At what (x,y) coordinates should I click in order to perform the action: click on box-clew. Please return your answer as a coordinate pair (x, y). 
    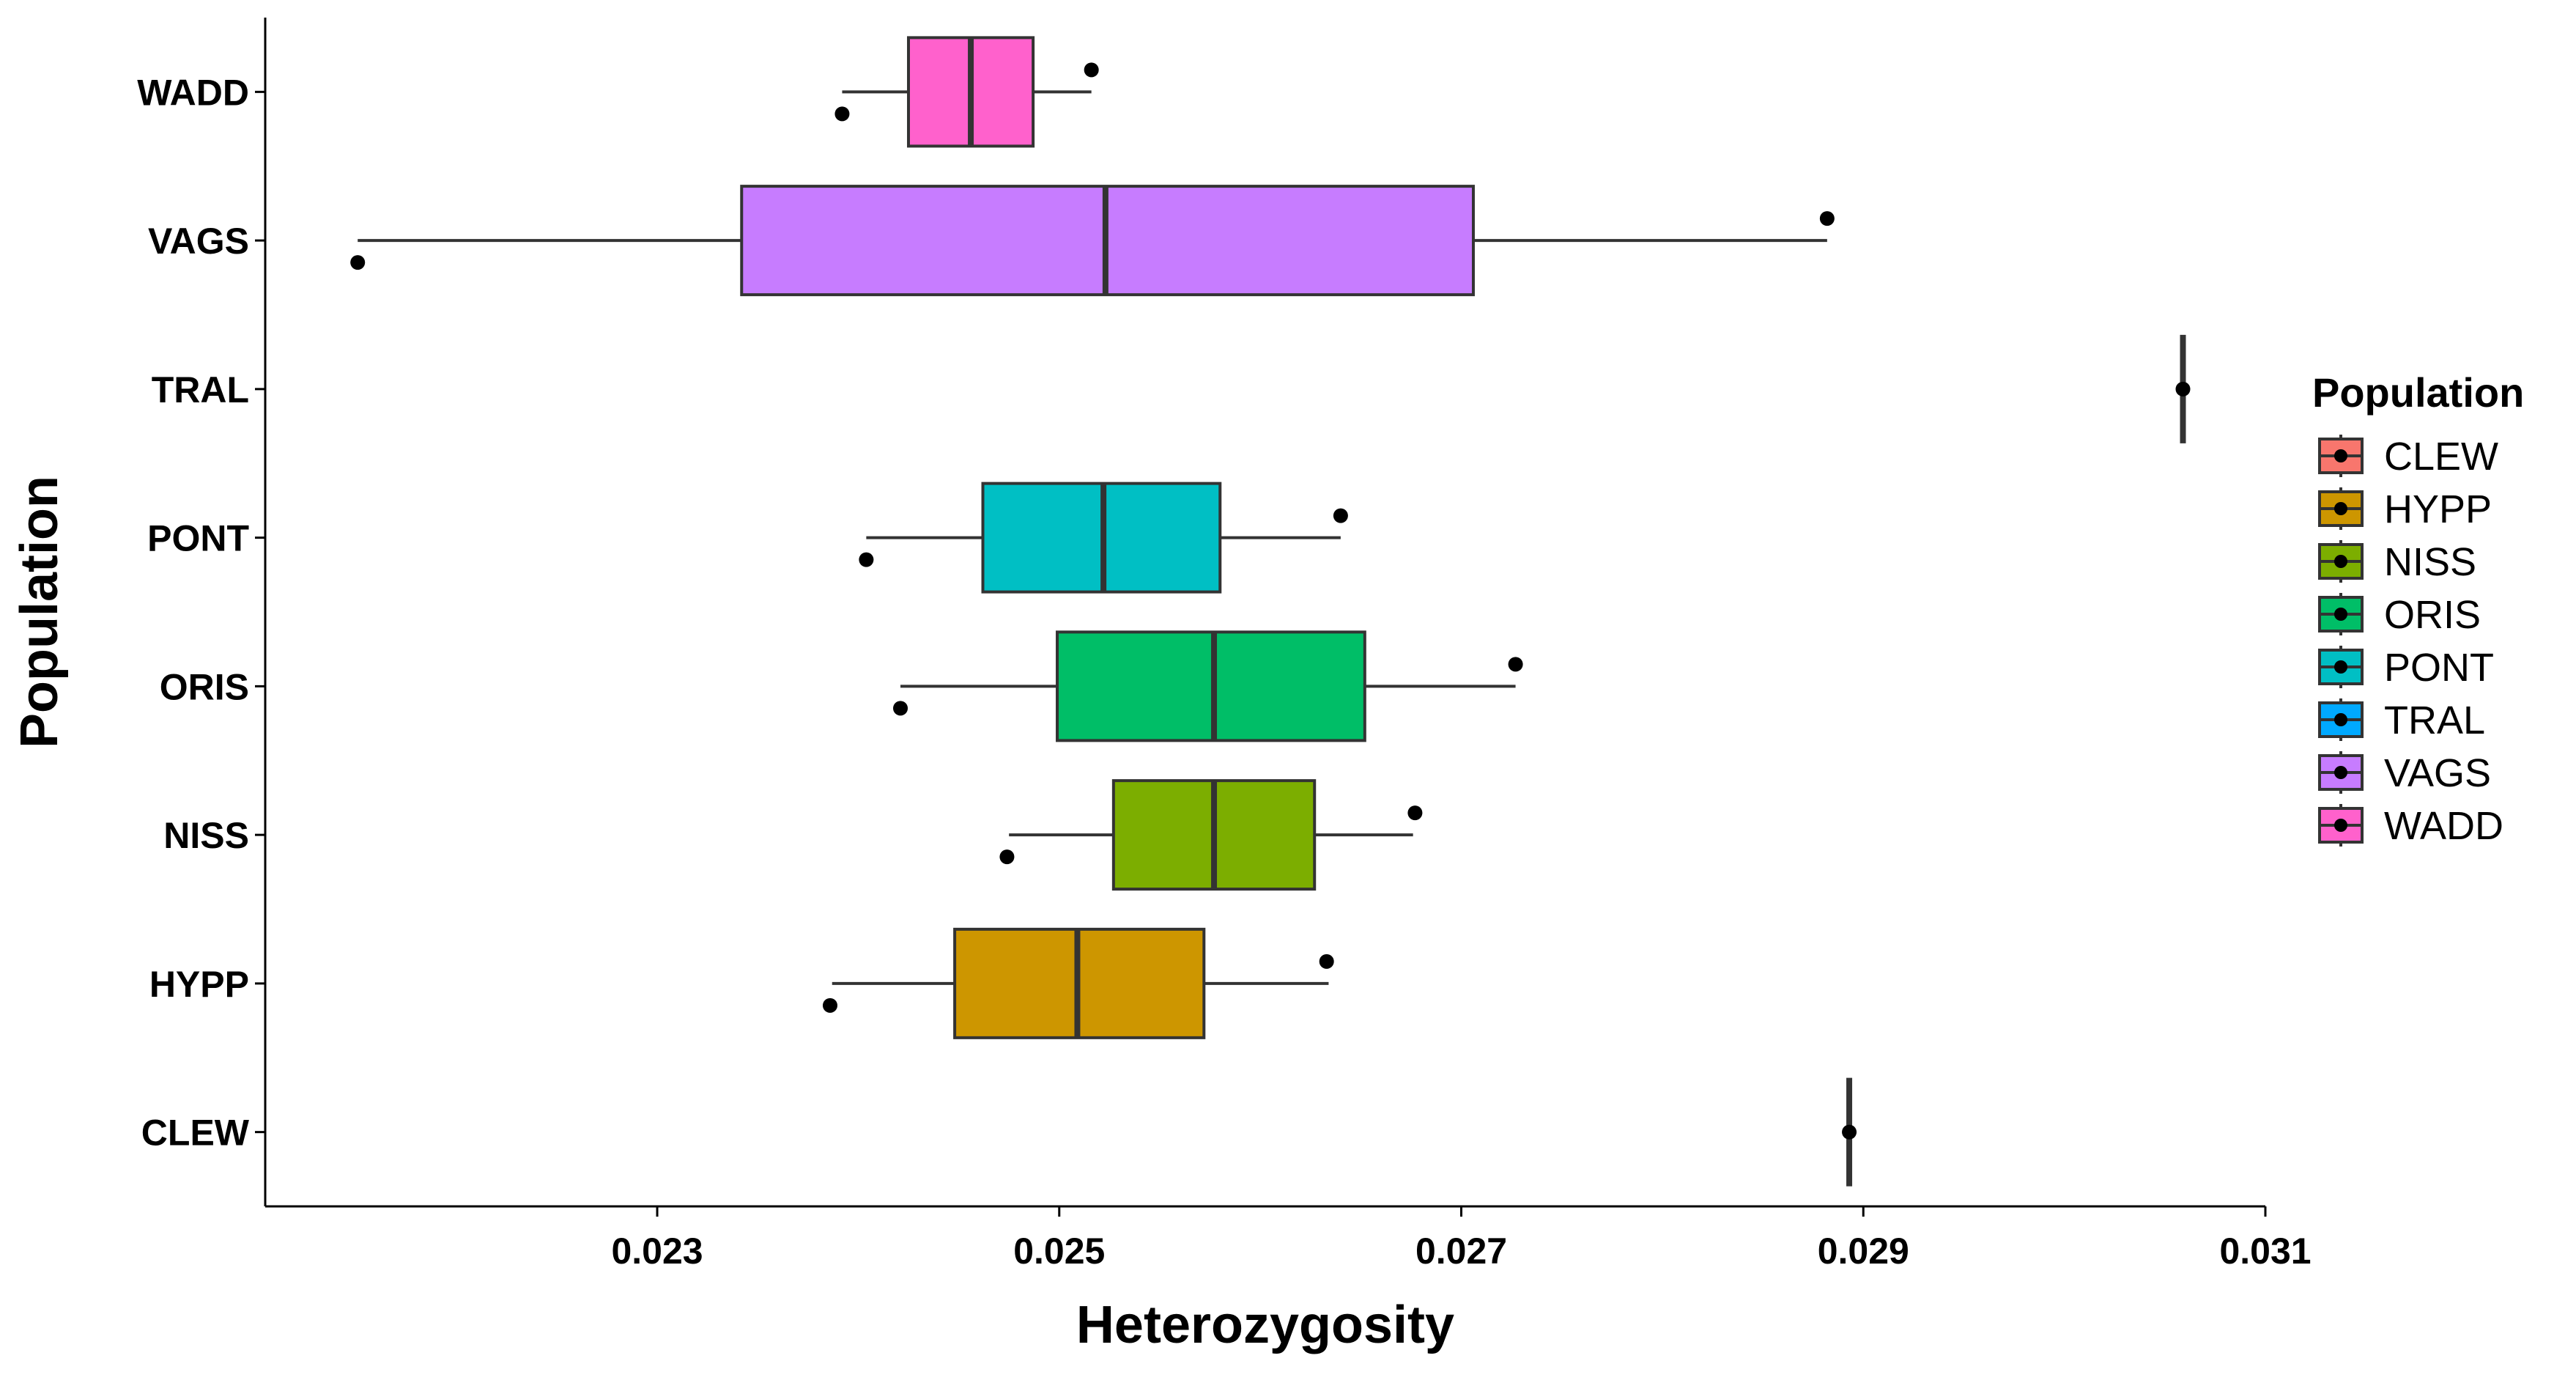
    Looking at the image, I should click on (1849, 1132).